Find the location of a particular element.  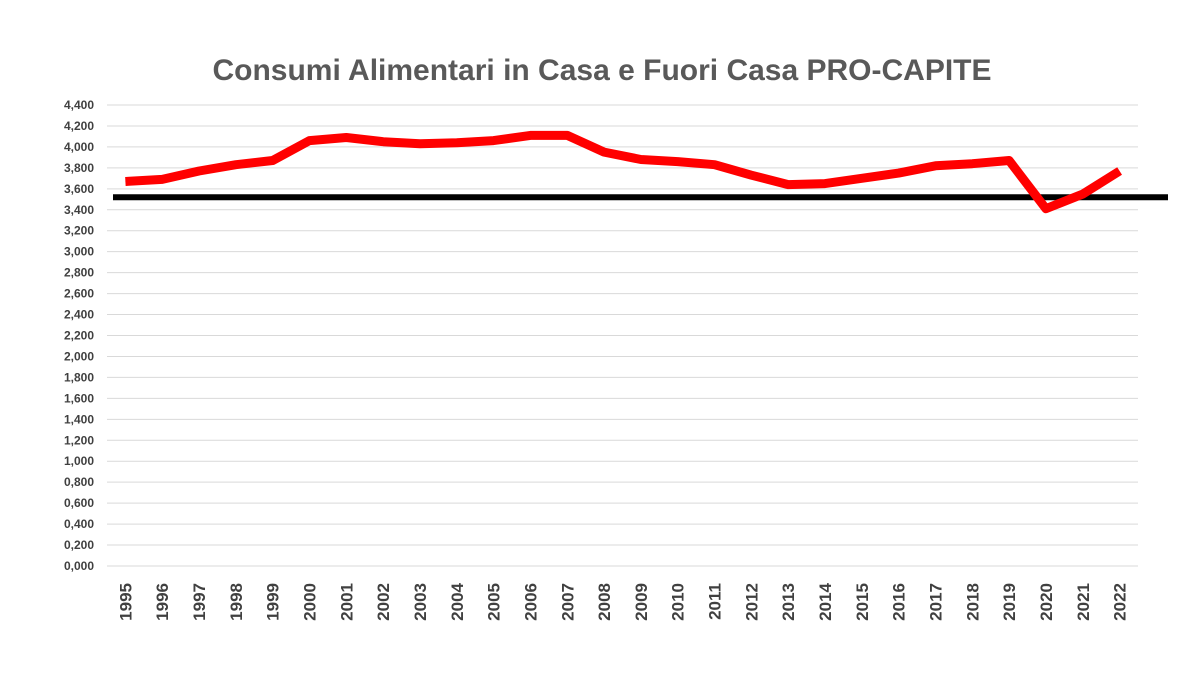

x-tick-label: 2008 is located at coordinates (604, 602).